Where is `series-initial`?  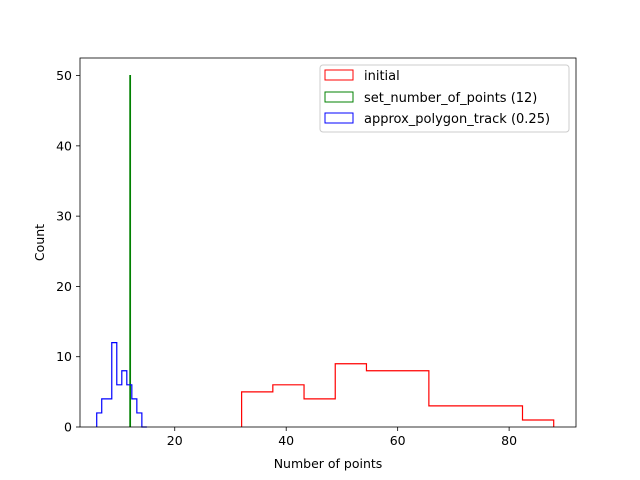
series-initial is located at coordinates (398, 395).